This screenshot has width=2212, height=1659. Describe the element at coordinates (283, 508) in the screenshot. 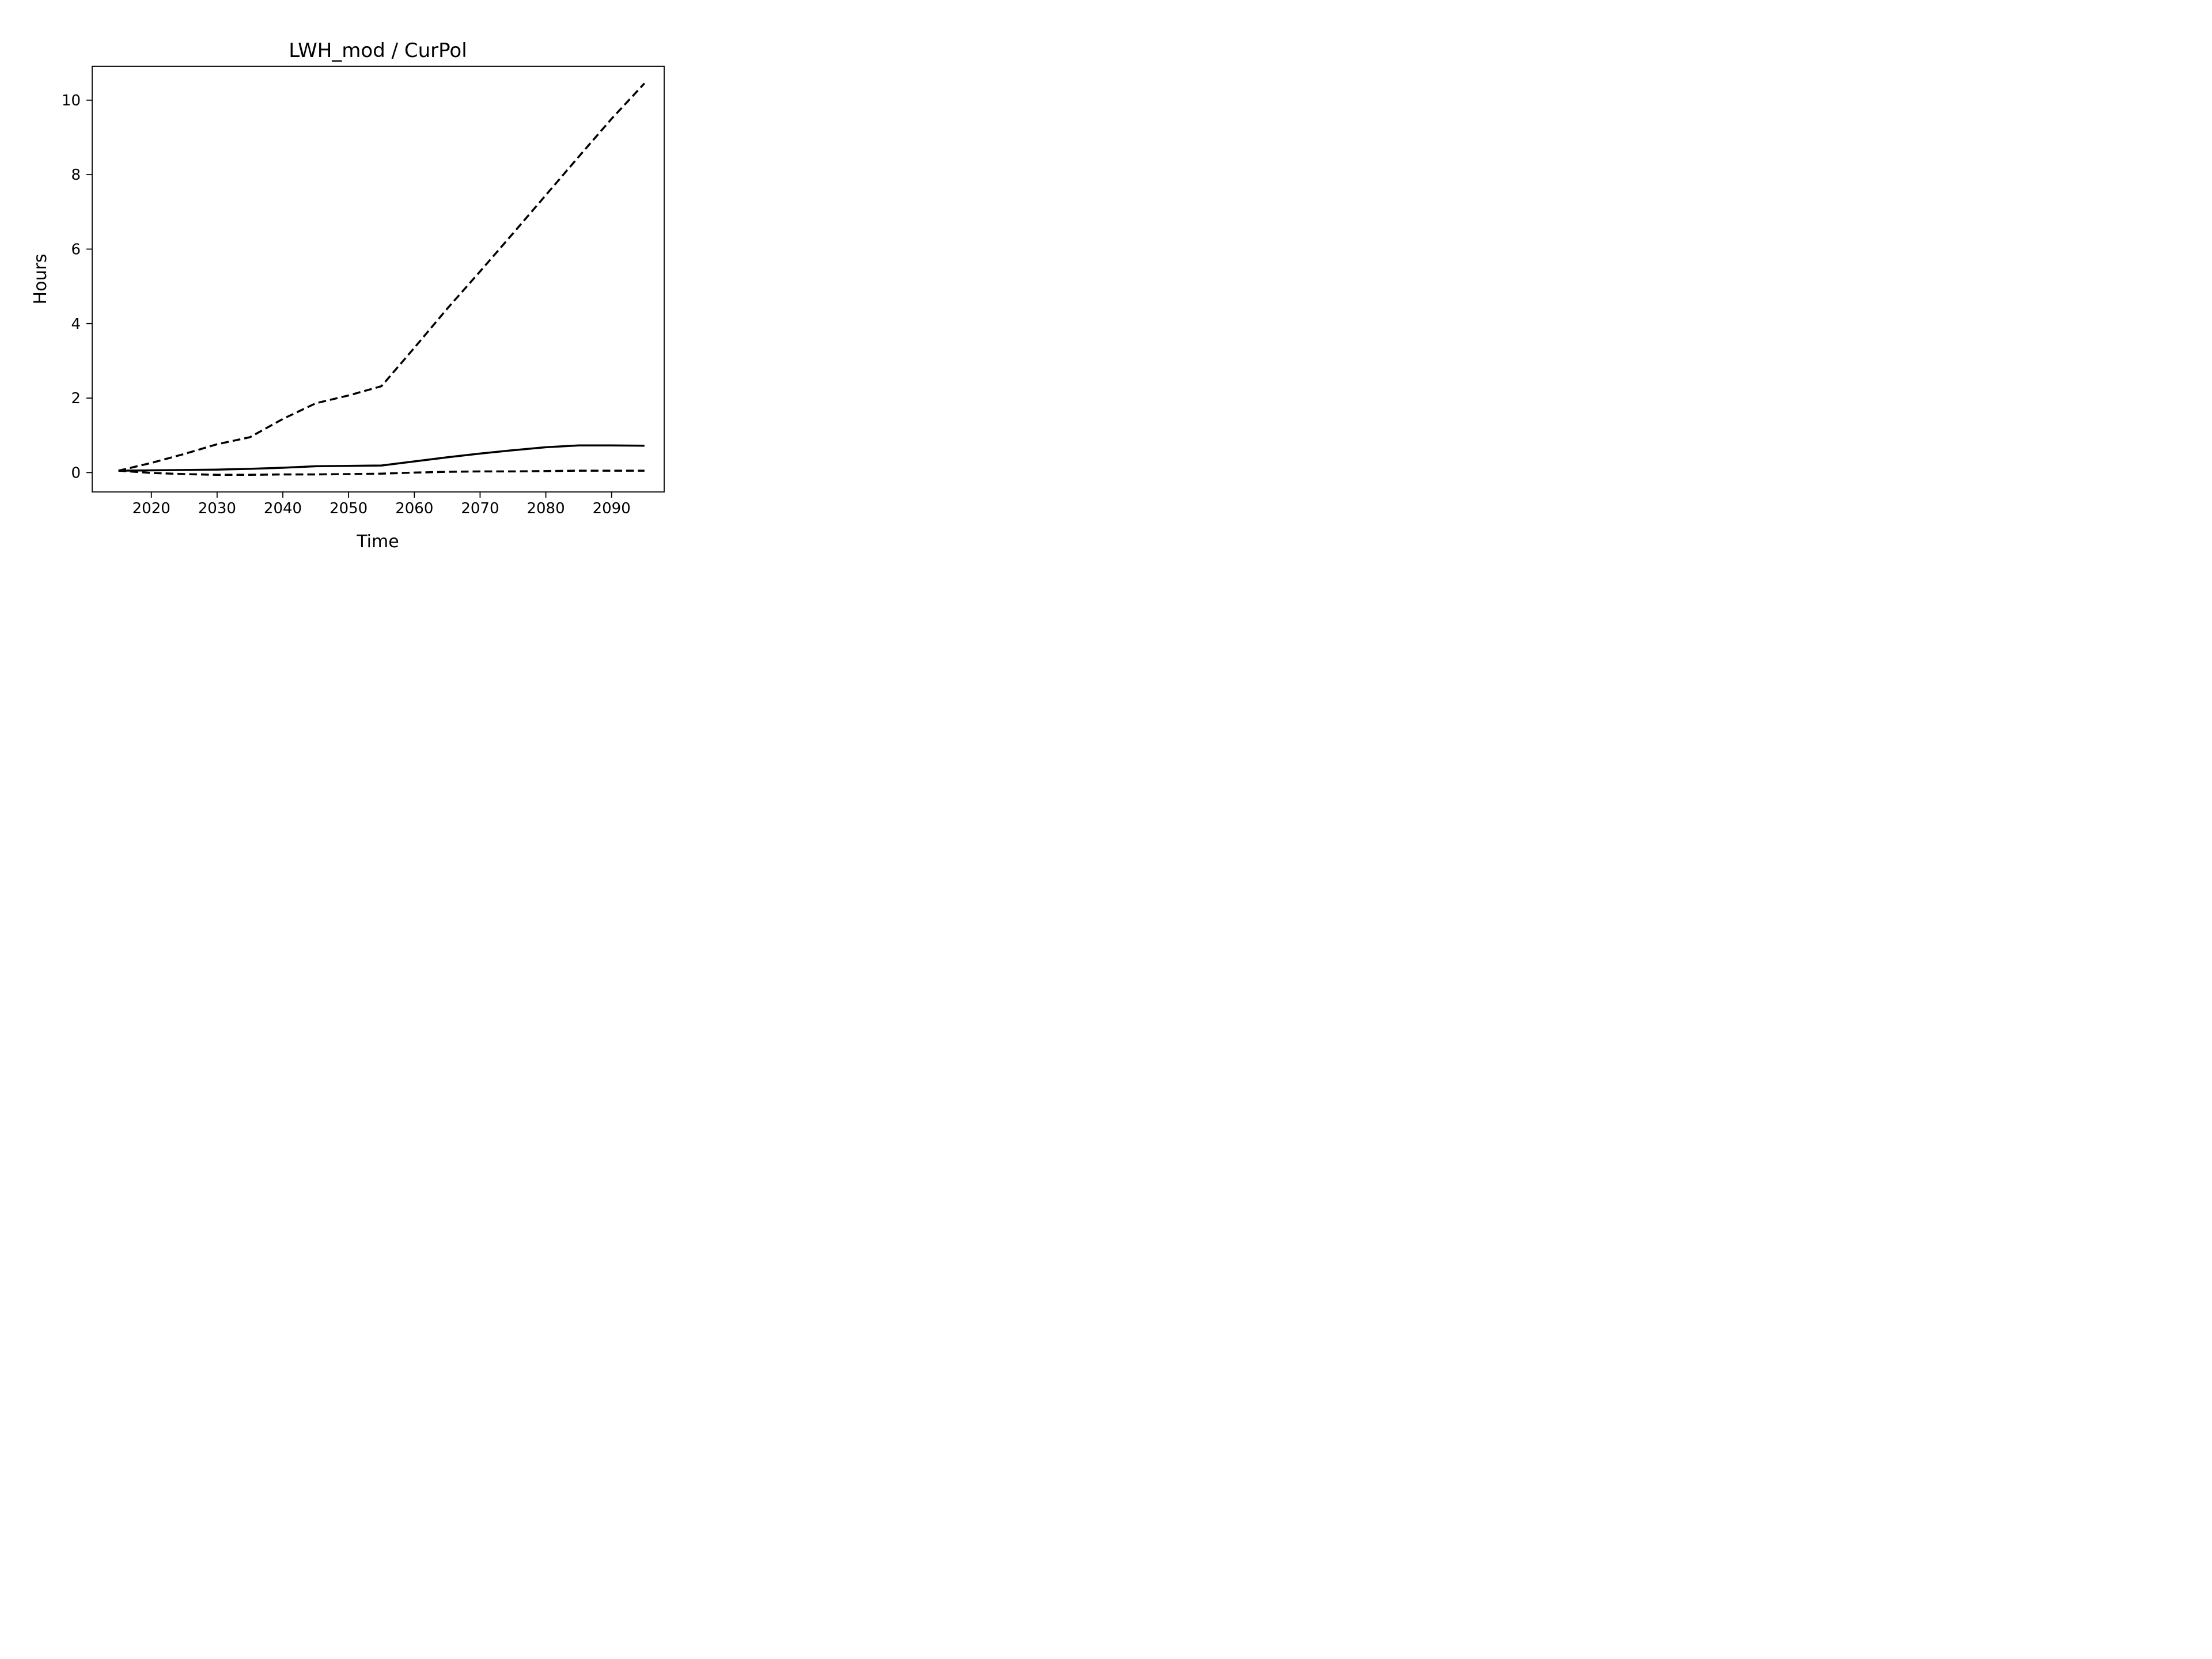

I see `x-tick-label: 2040` at that location.